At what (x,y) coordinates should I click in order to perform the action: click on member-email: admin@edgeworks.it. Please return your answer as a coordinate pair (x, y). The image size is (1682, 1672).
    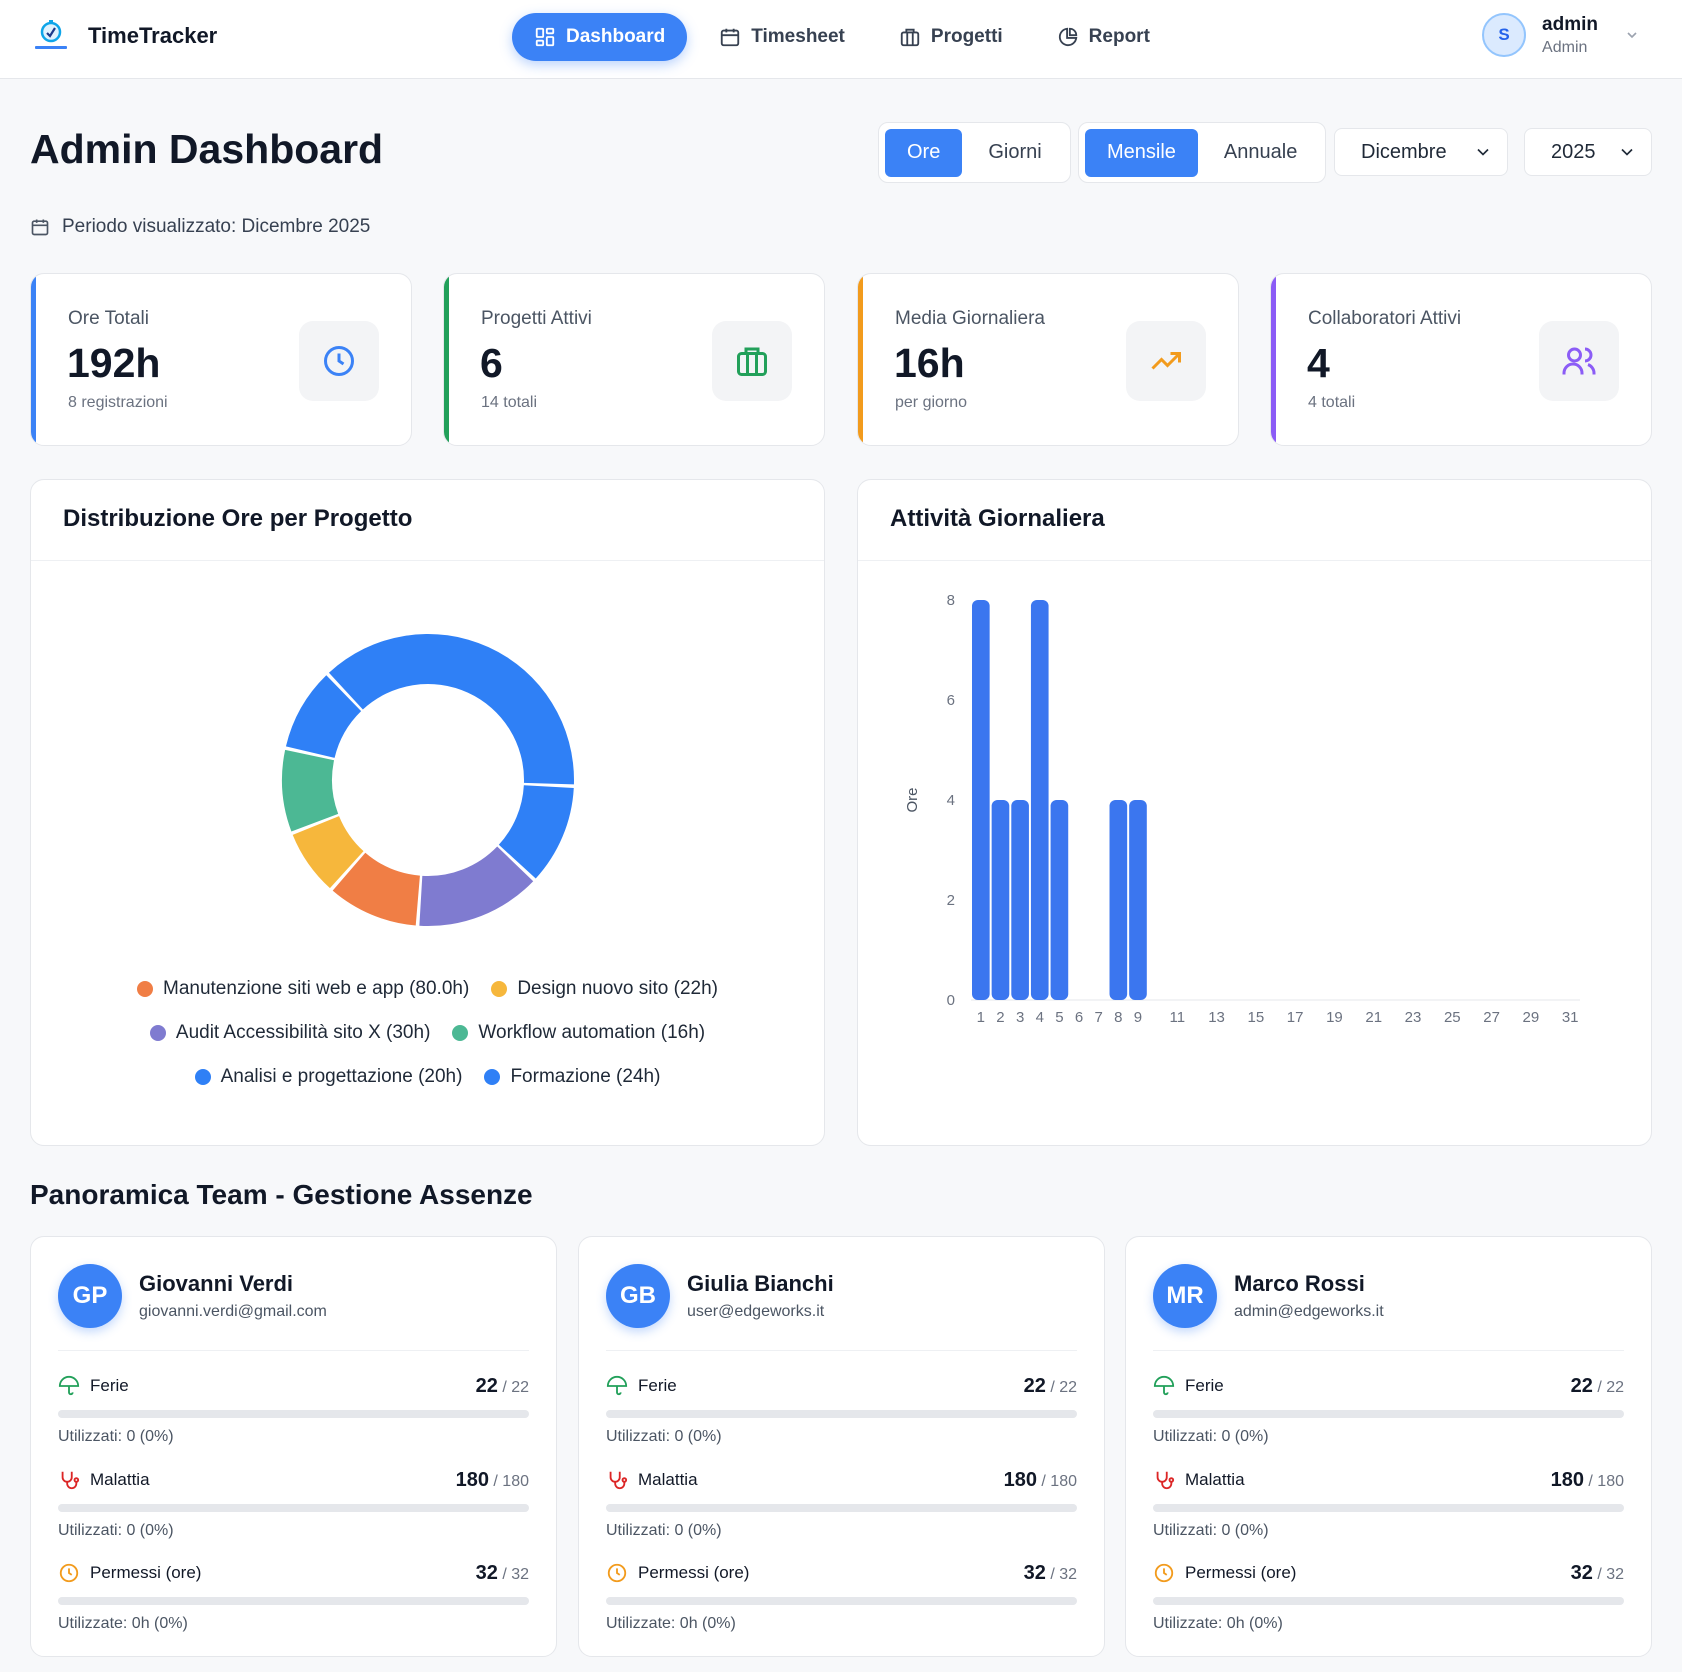
    Looking at the image, I should click on (1309, 1311).